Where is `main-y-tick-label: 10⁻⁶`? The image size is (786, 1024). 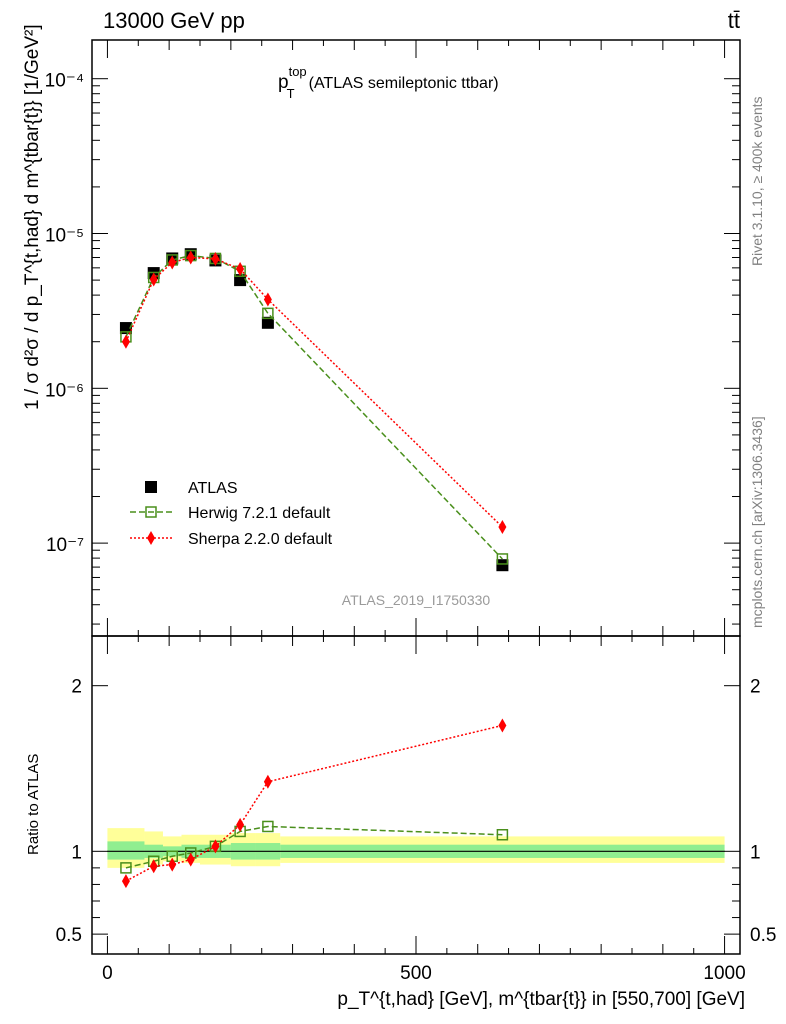
main-y-tick-label: 10⁻⁶ is located at coordinates (64, 390).